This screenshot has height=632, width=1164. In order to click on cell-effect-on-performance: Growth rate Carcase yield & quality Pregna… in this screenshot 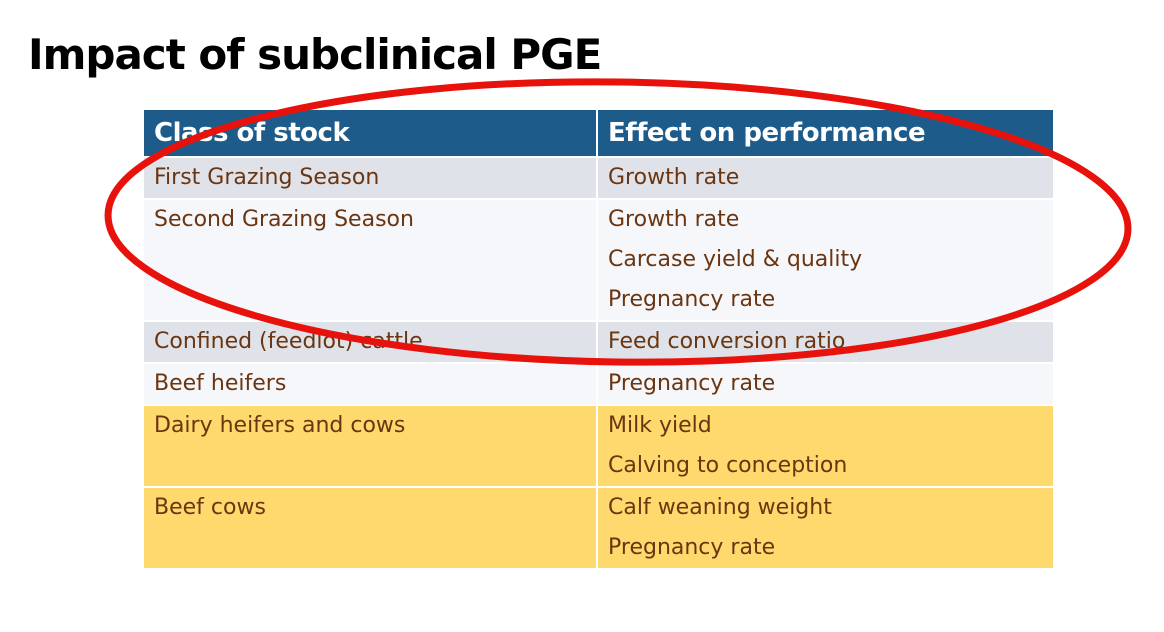, I will do `click(825, 259)`.